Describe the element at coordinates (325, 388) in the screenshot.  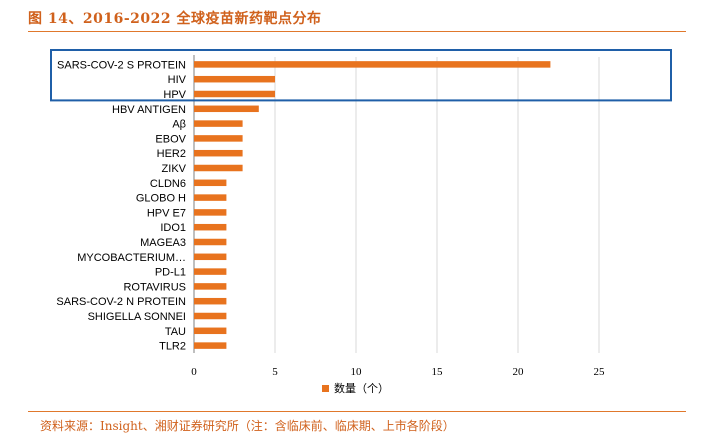
I see `legend-swatch` at that location.